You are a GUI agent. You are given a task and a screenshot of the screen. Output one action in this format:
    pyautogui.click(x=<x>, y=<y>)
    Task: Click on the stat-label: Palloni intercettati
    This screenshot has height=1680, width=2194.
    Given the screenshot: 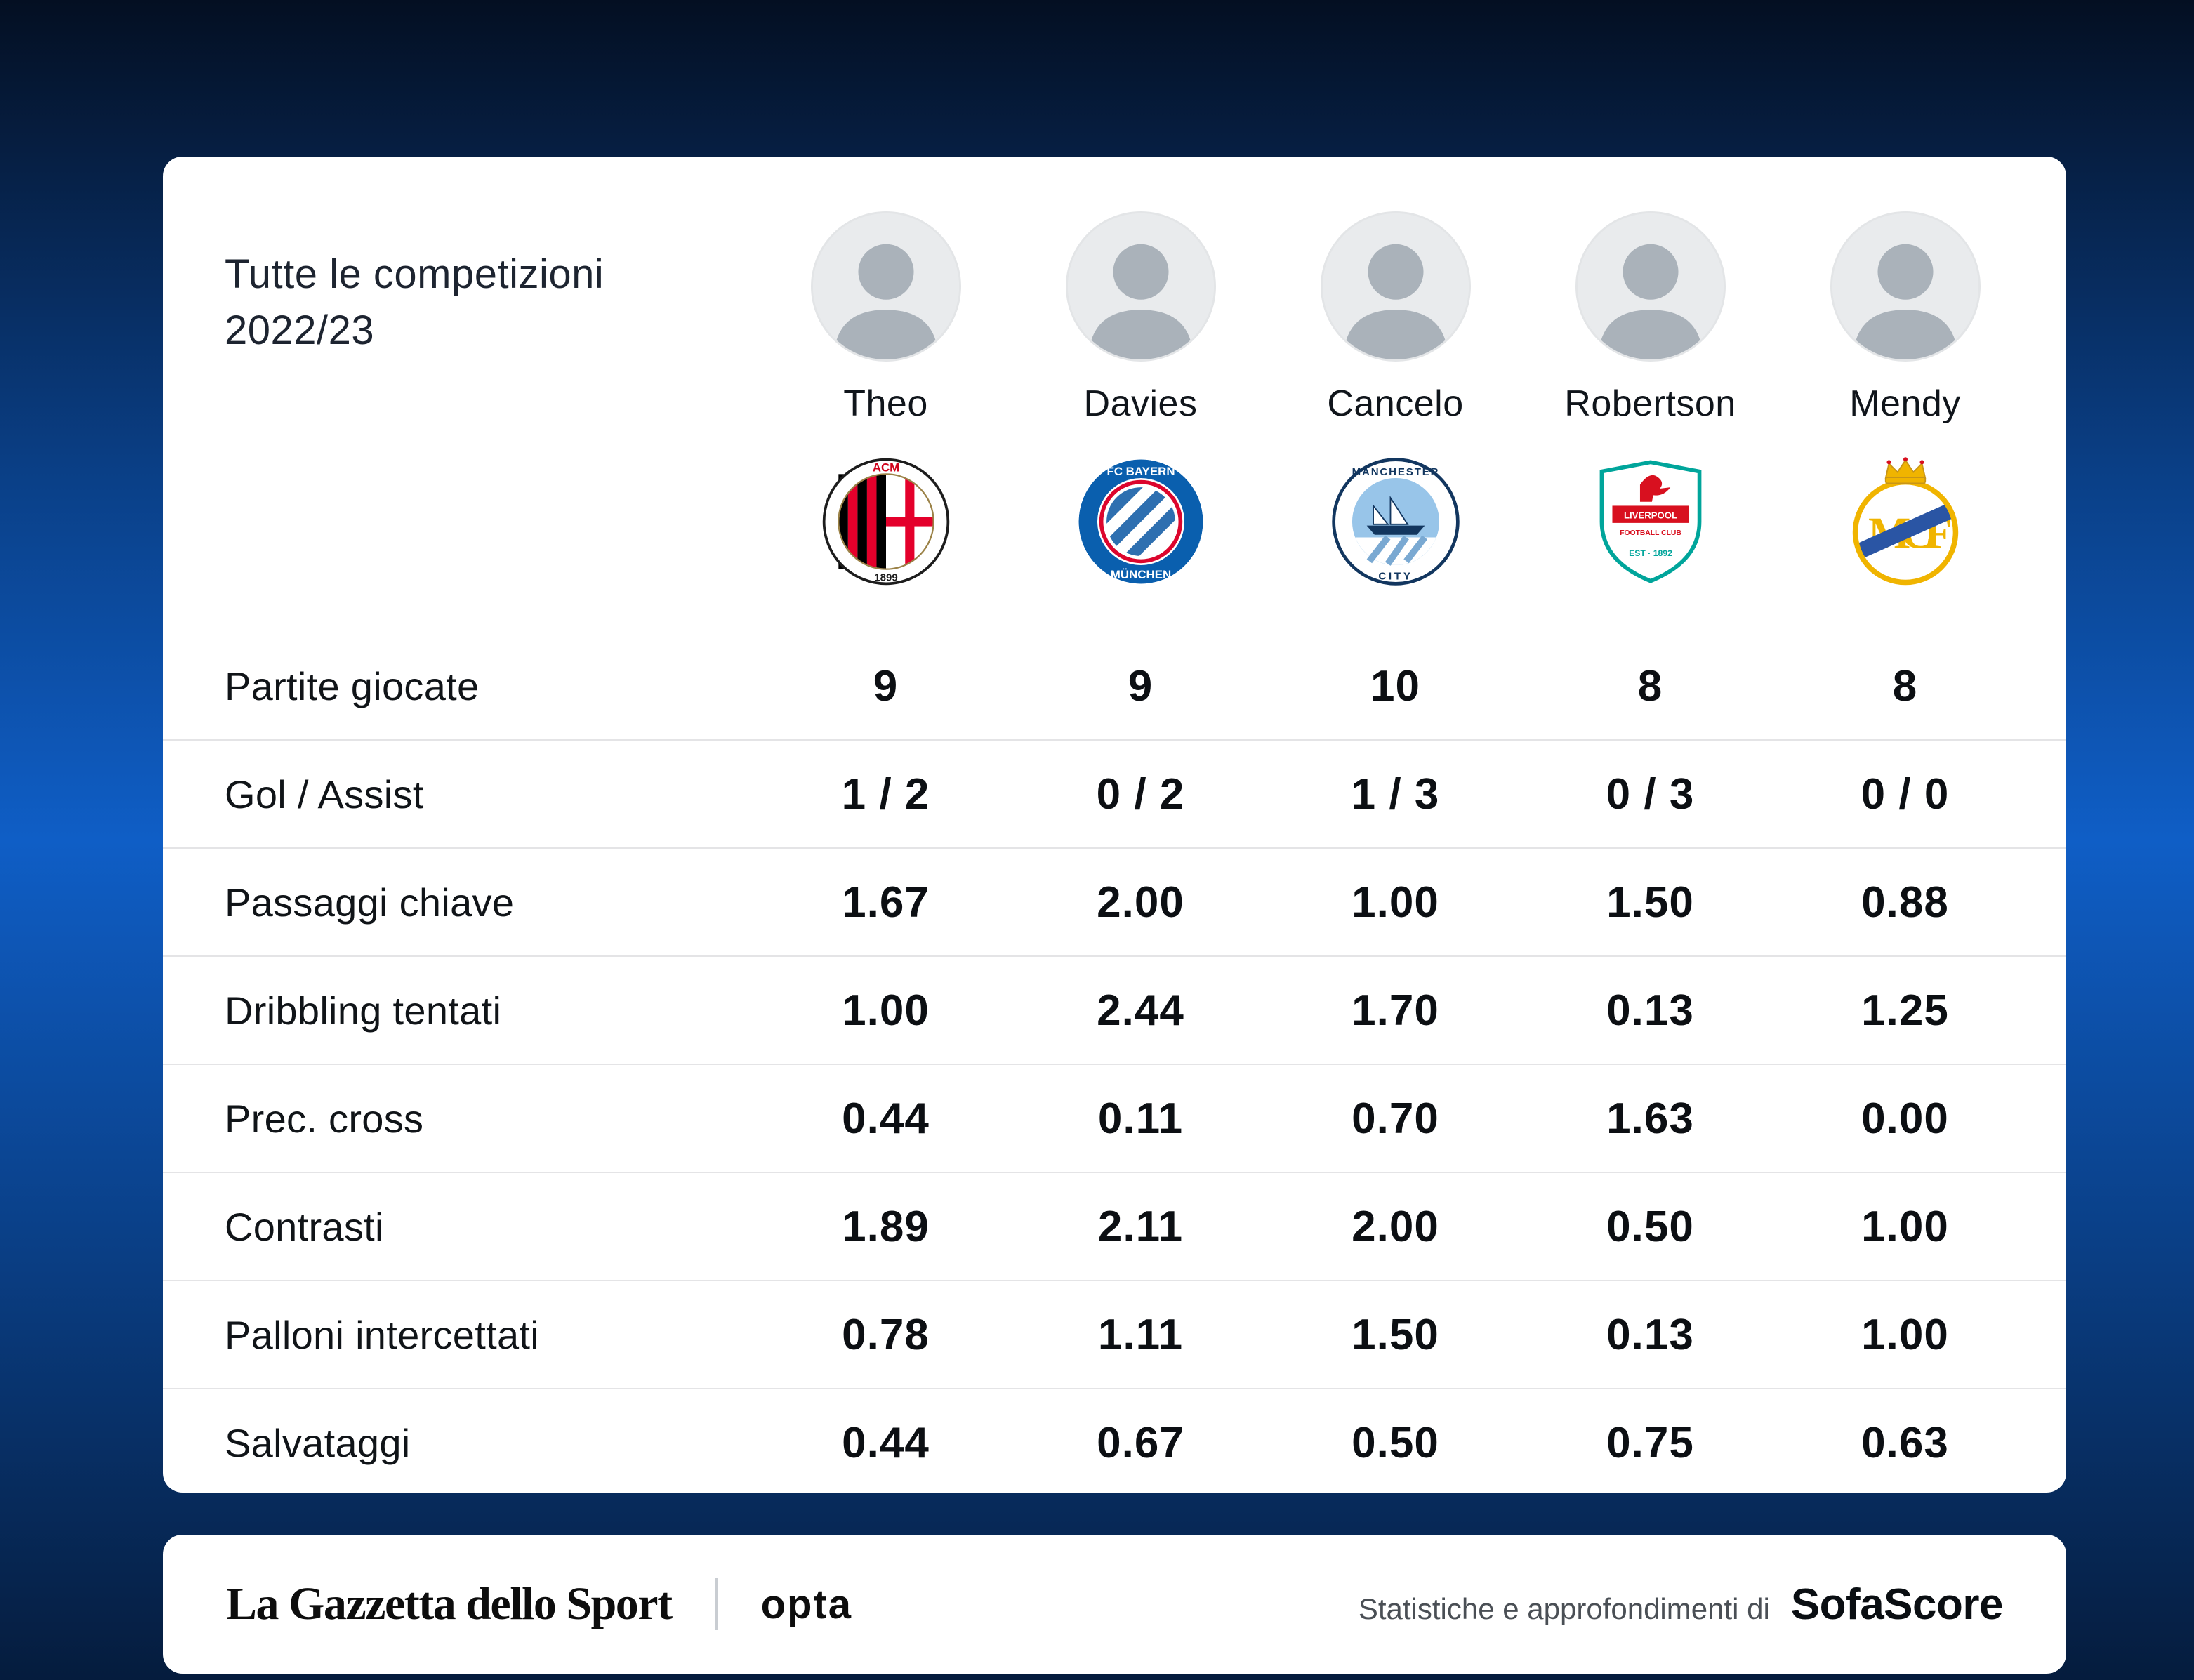 What is the action you would take?
    pyautogui.click(x=383, y=1335)
    